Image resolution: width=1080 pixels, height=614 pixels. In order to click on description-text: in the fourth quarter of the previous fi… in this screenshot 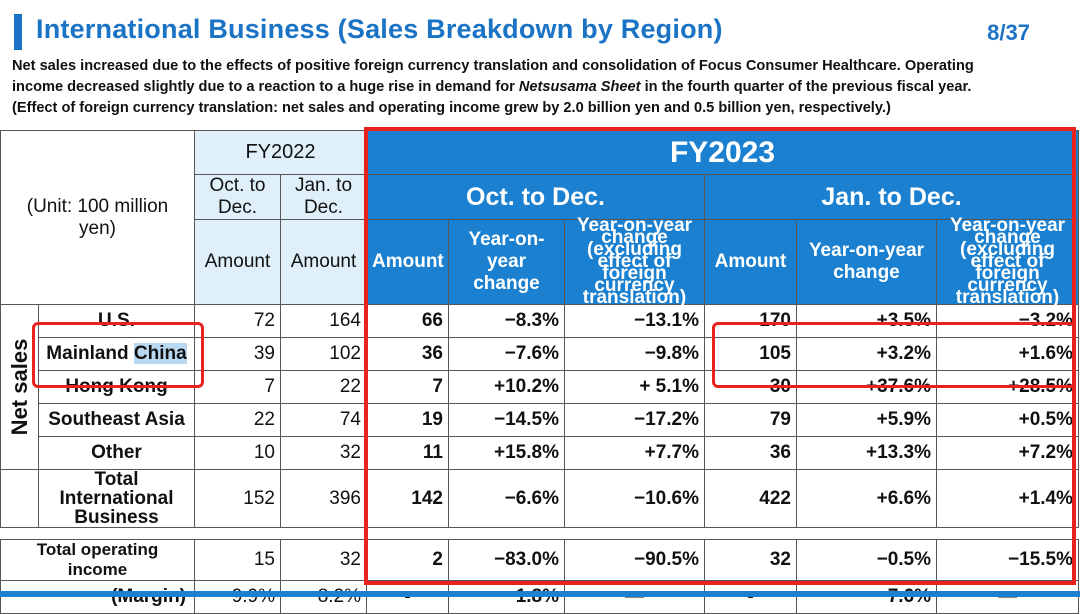, I will do `click(806, 87)`.